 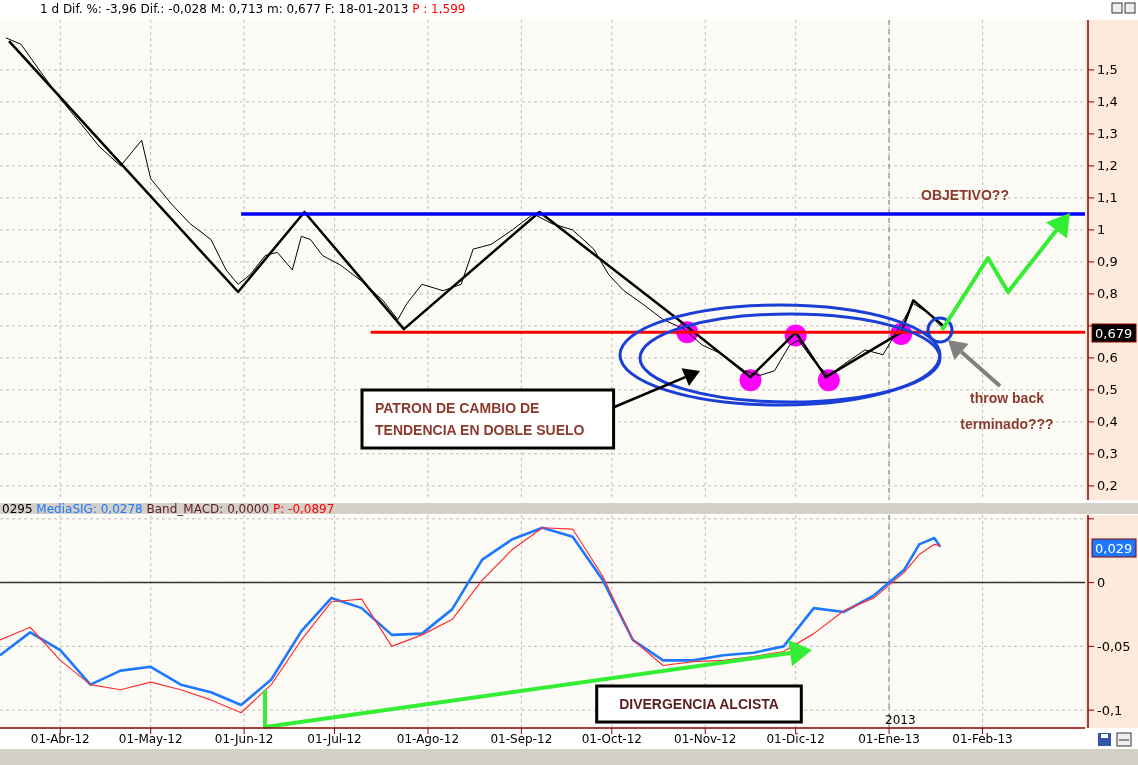 I want to click on annotation: DIVERGENCIA ALCISTA, so click(x=699, y=703).